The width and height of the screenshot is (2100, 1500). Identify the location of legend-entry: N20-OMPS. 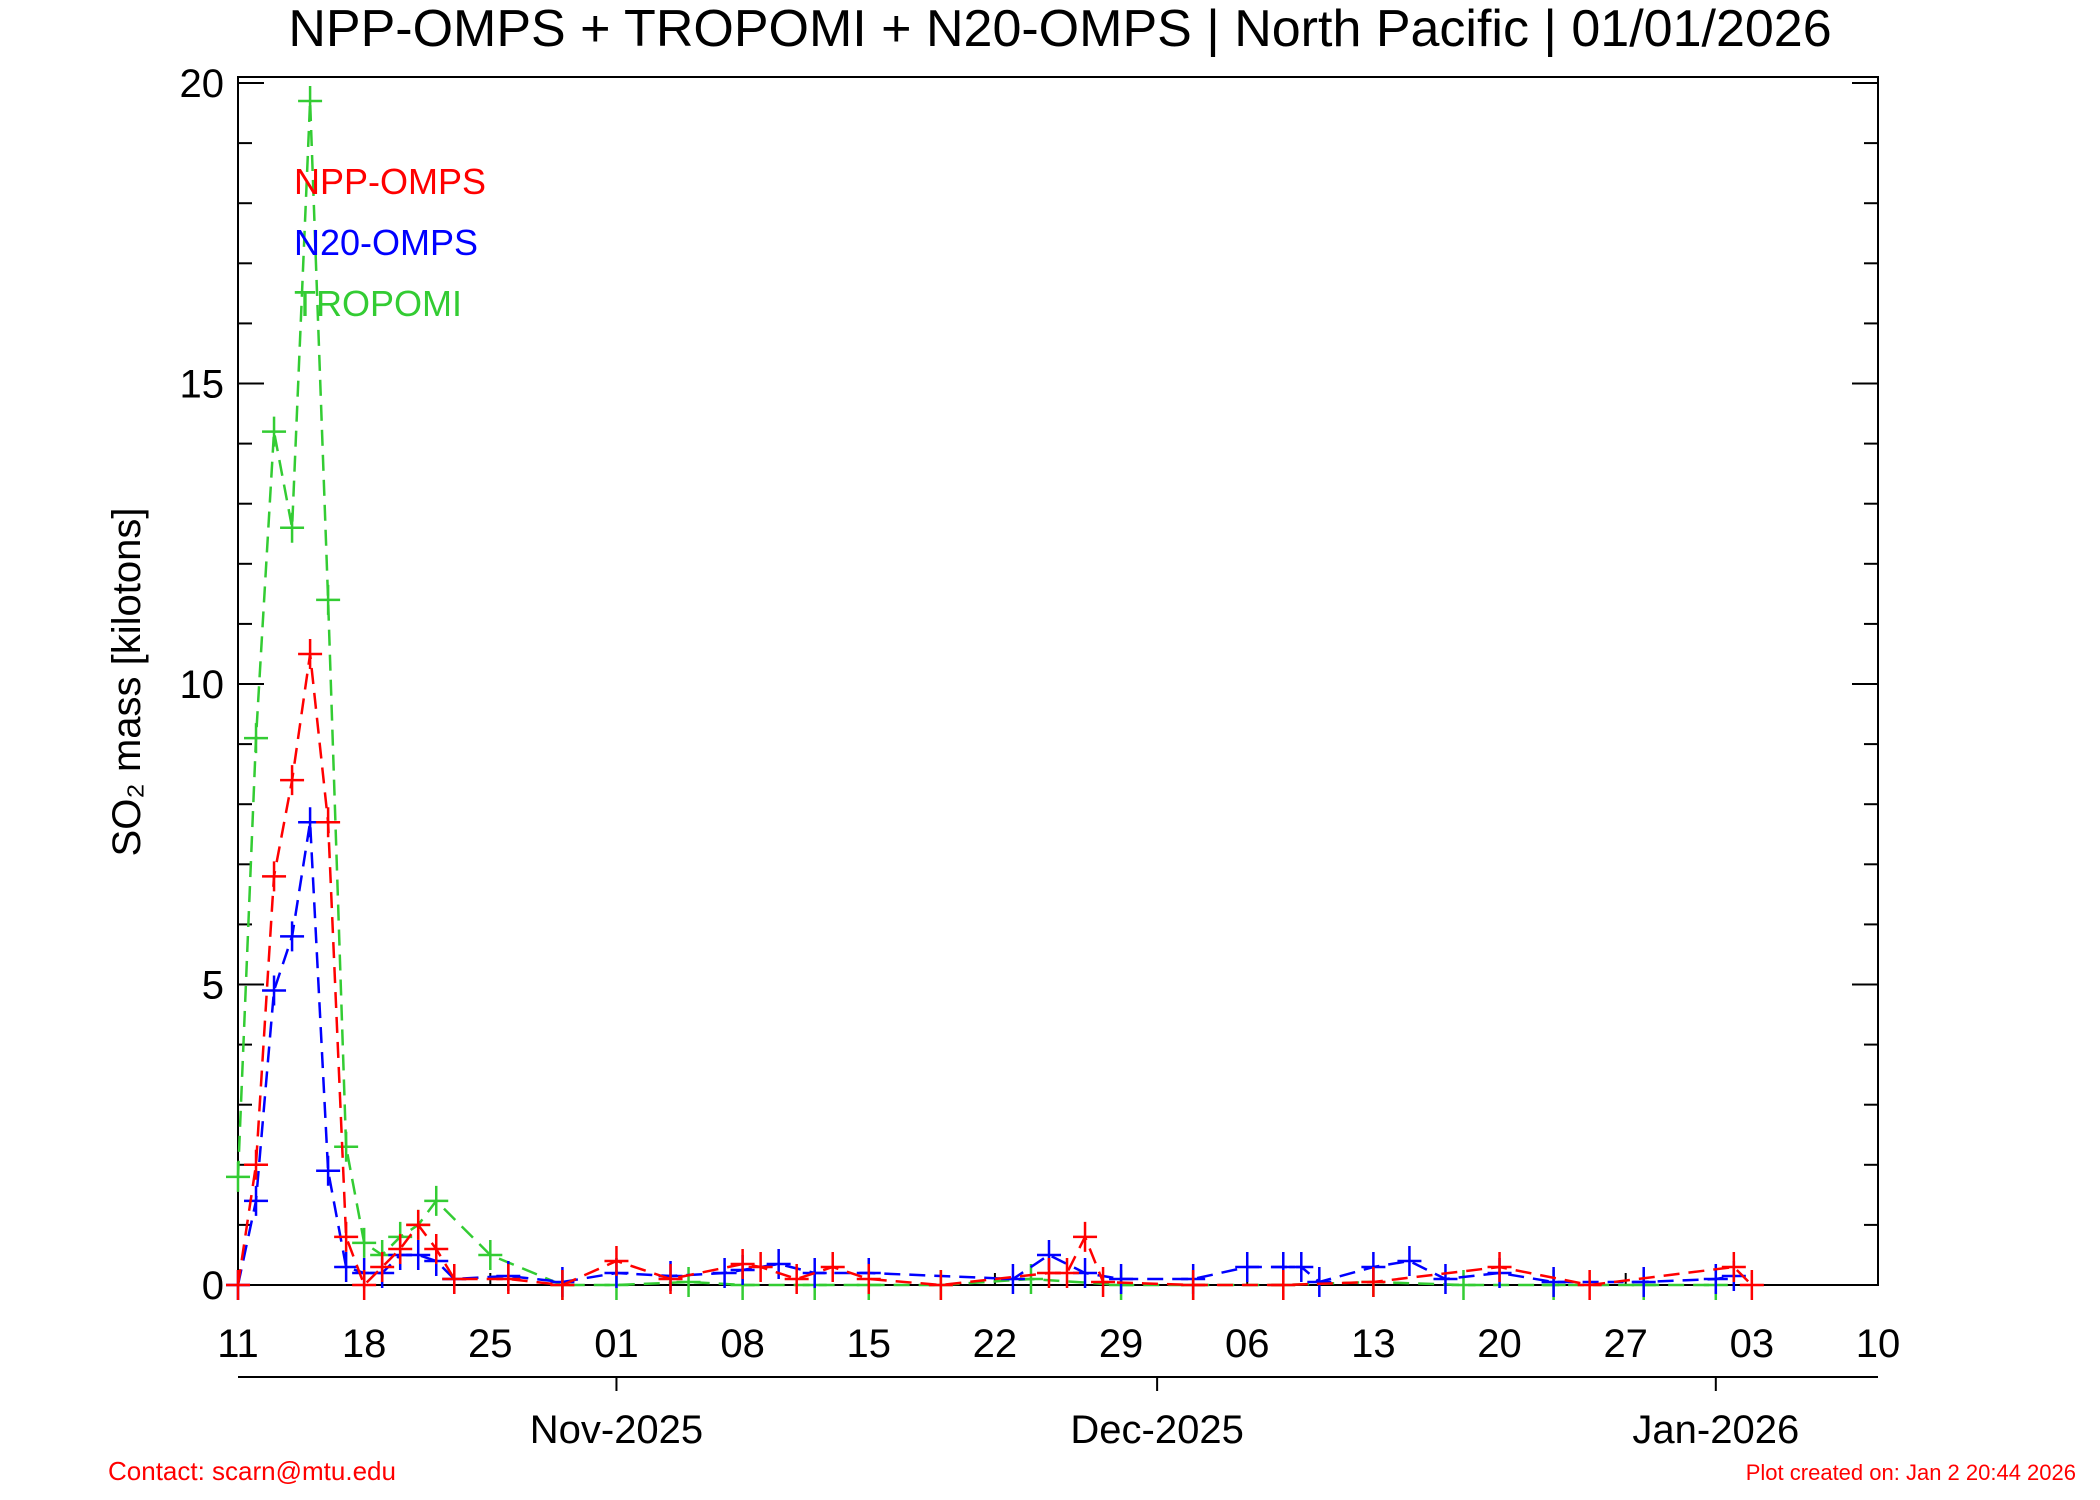
(386, 242).